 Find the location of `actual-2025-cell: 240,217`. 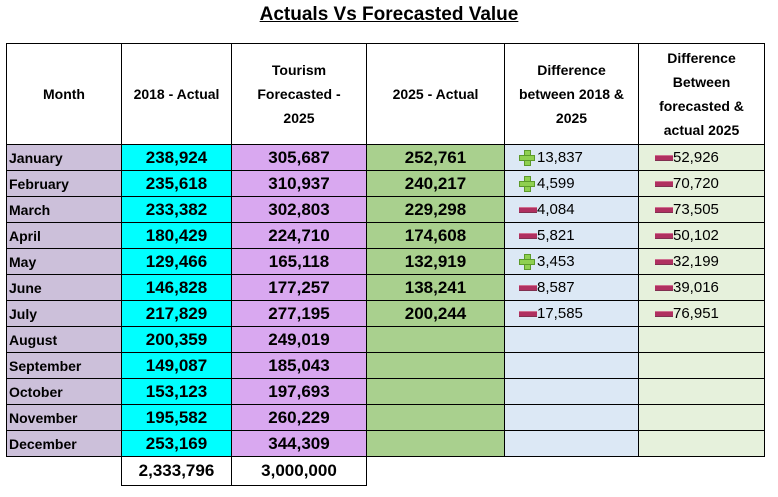

actual-2025-cell: 240,217 is located at coordinates (435, 183).